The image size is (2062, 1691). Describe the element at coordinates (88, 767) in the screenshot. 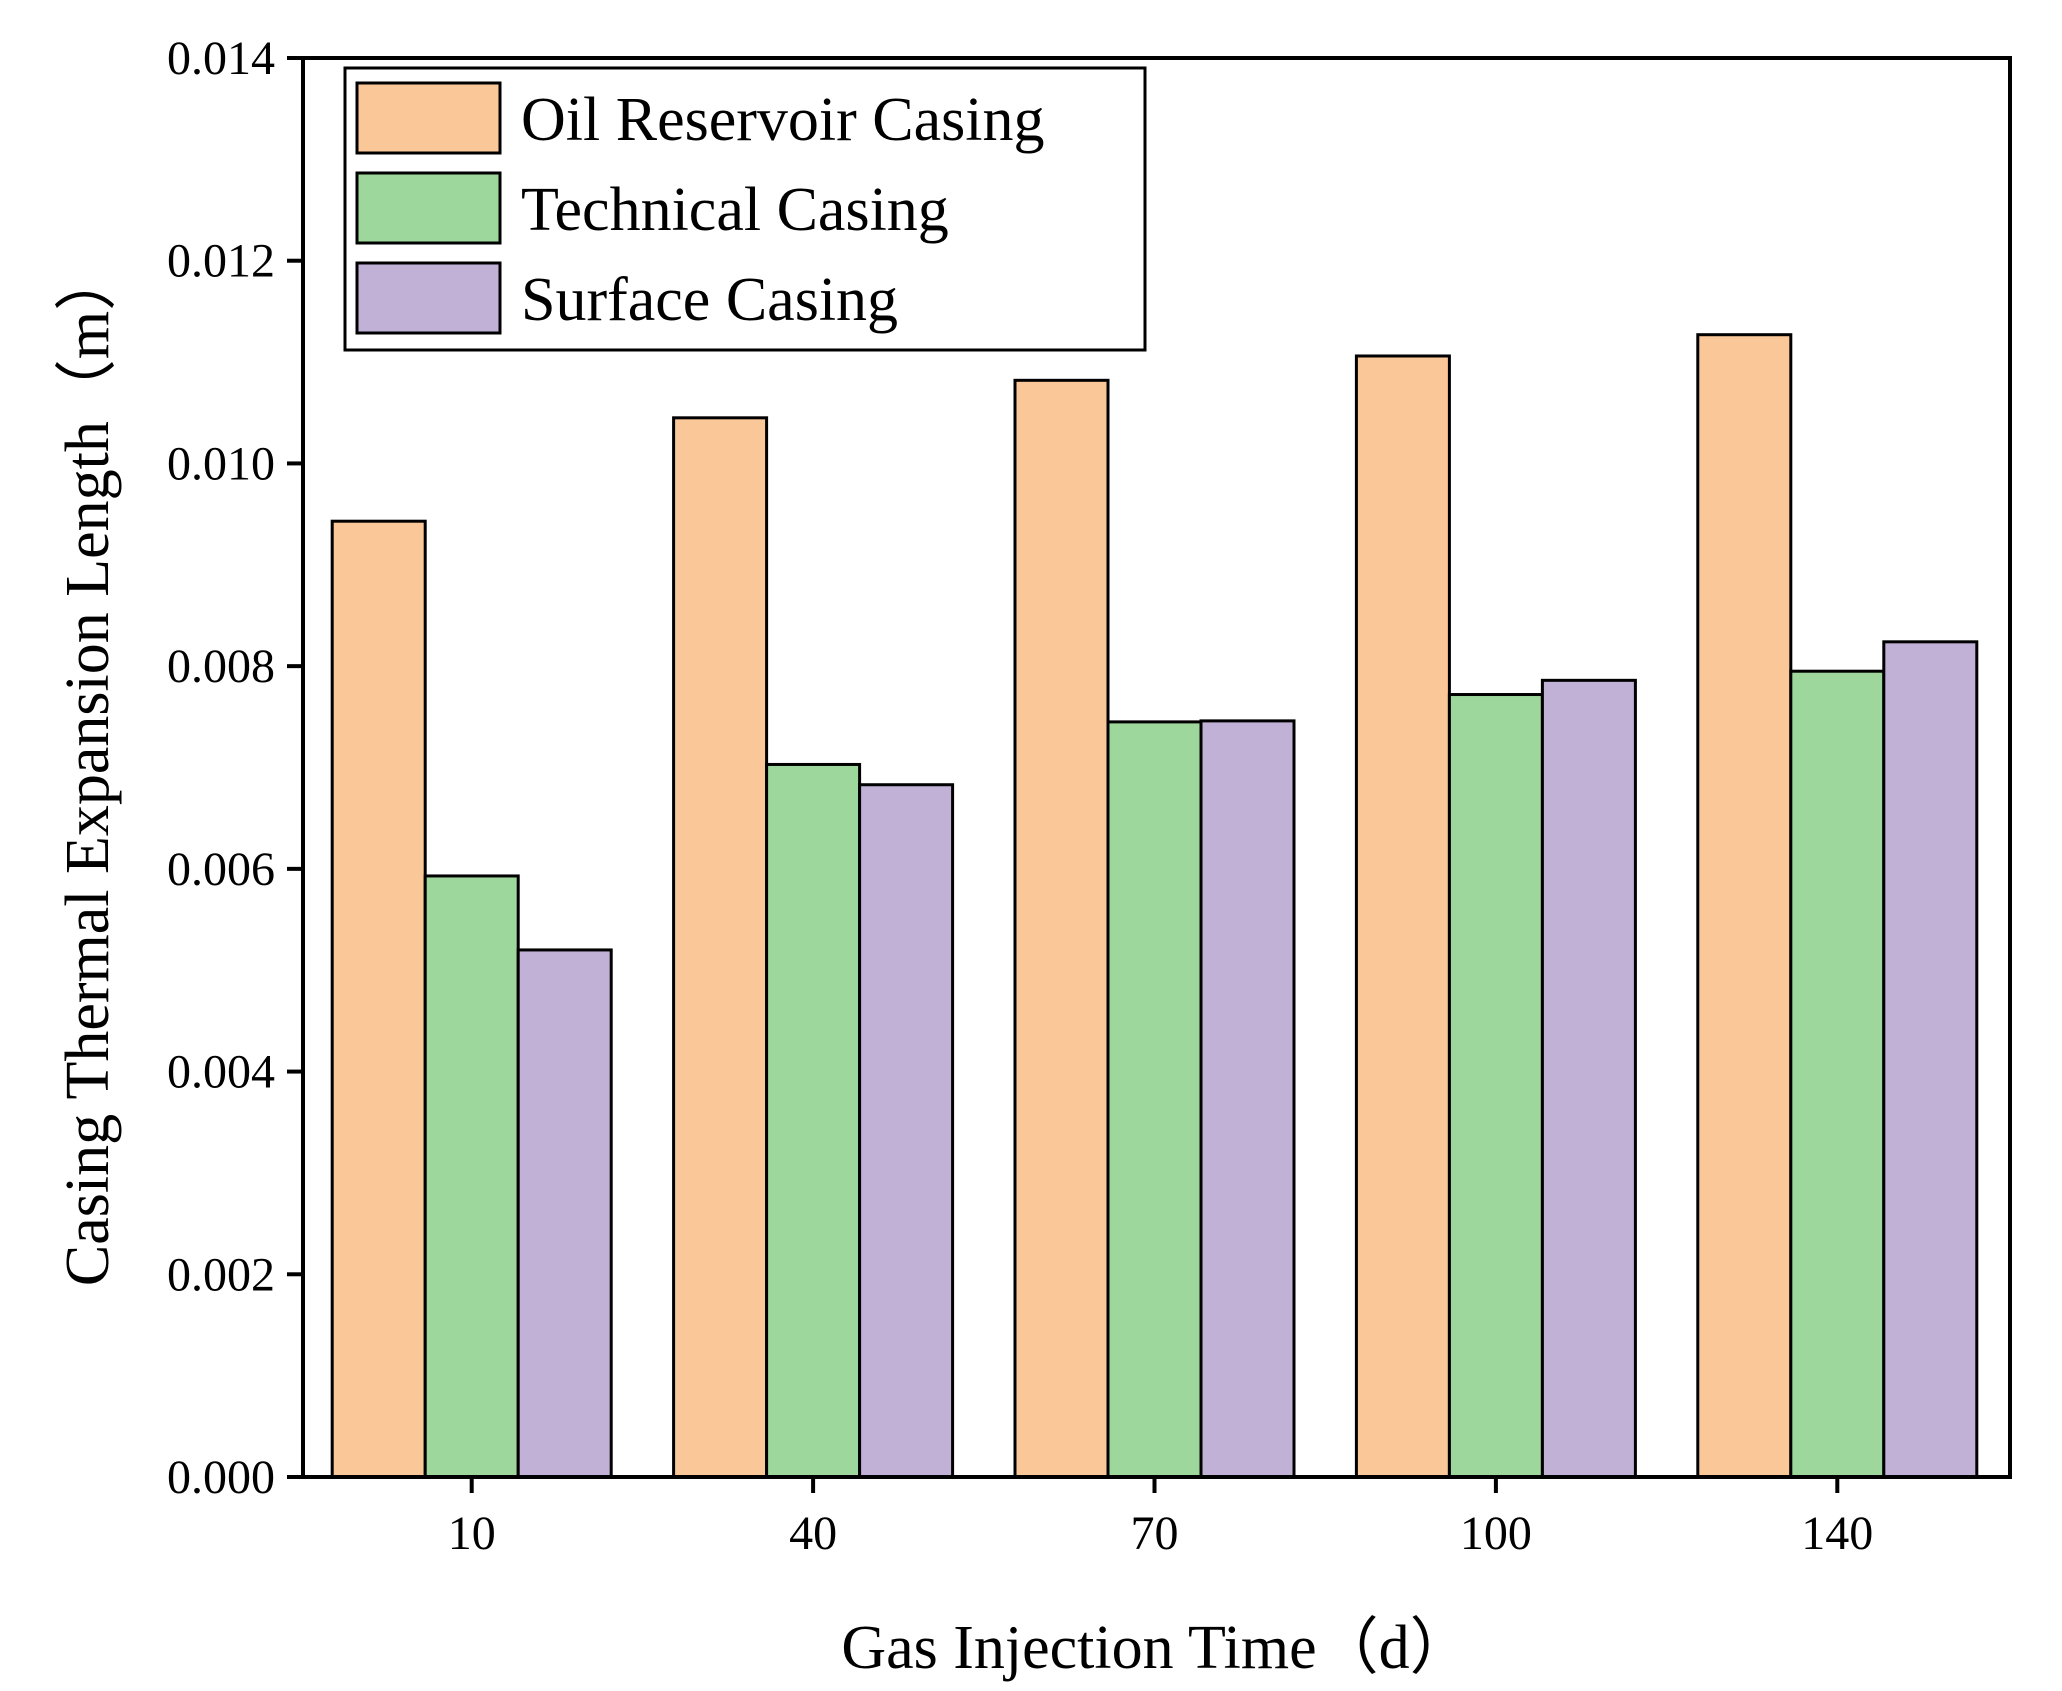

I see `y-axis-title: Casing Thermal Expansion Length（m）` at that location.